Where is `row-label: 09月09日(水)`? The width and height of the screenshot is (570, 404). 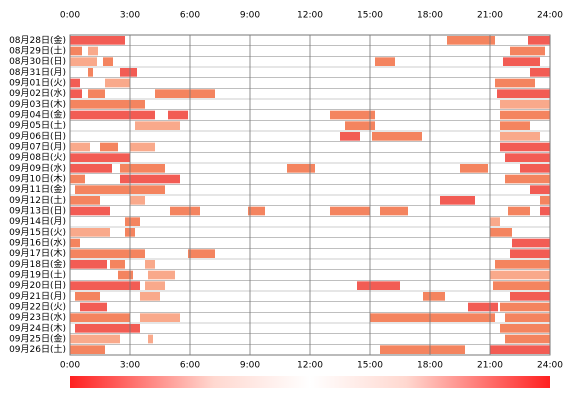
row-label: 09月09日(水) is located at coordinates (37, 168).